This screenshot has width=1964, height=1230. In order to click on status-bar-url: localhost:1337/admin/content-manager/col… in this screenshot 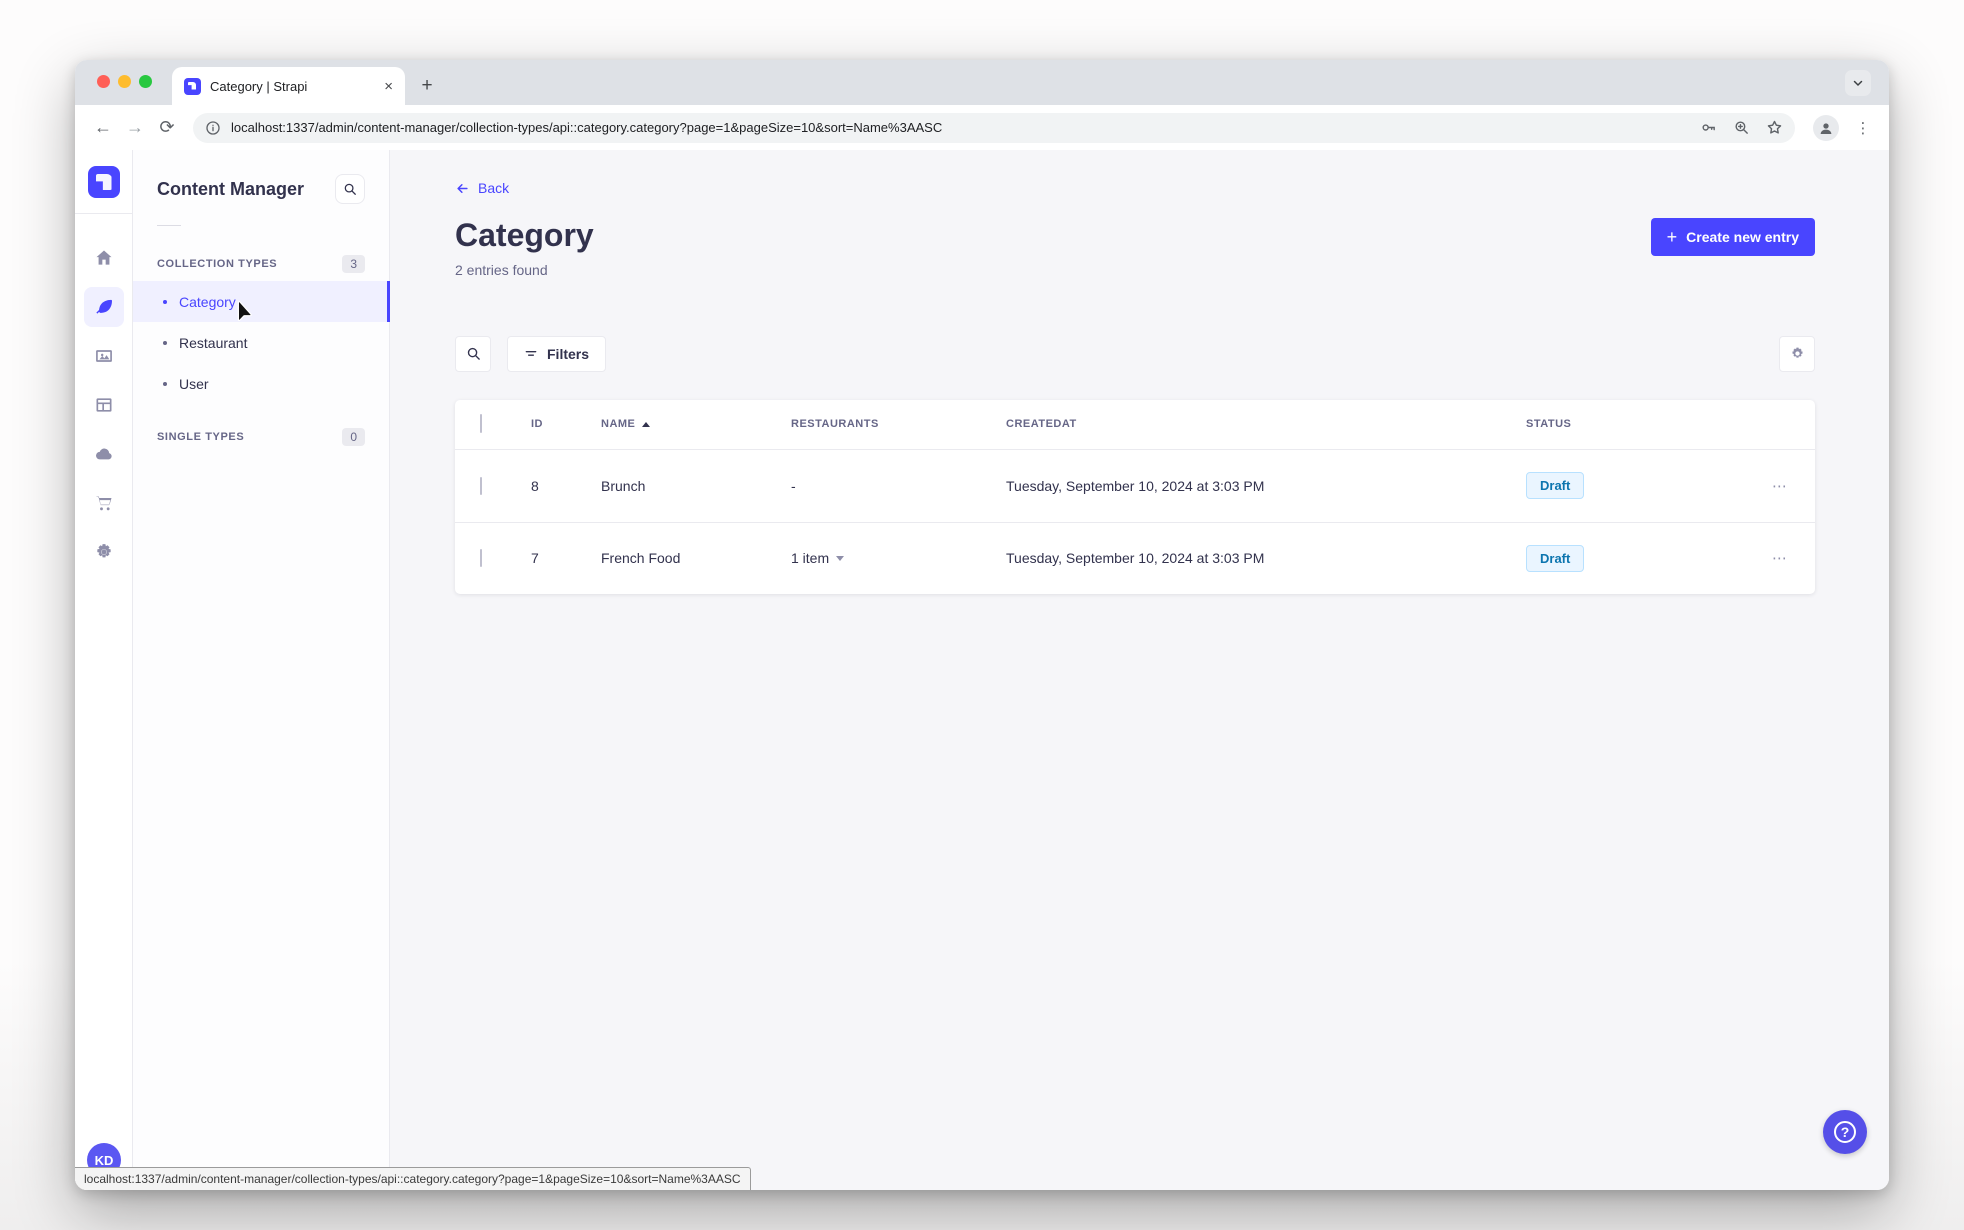, I will do `click(413, 1178)`.